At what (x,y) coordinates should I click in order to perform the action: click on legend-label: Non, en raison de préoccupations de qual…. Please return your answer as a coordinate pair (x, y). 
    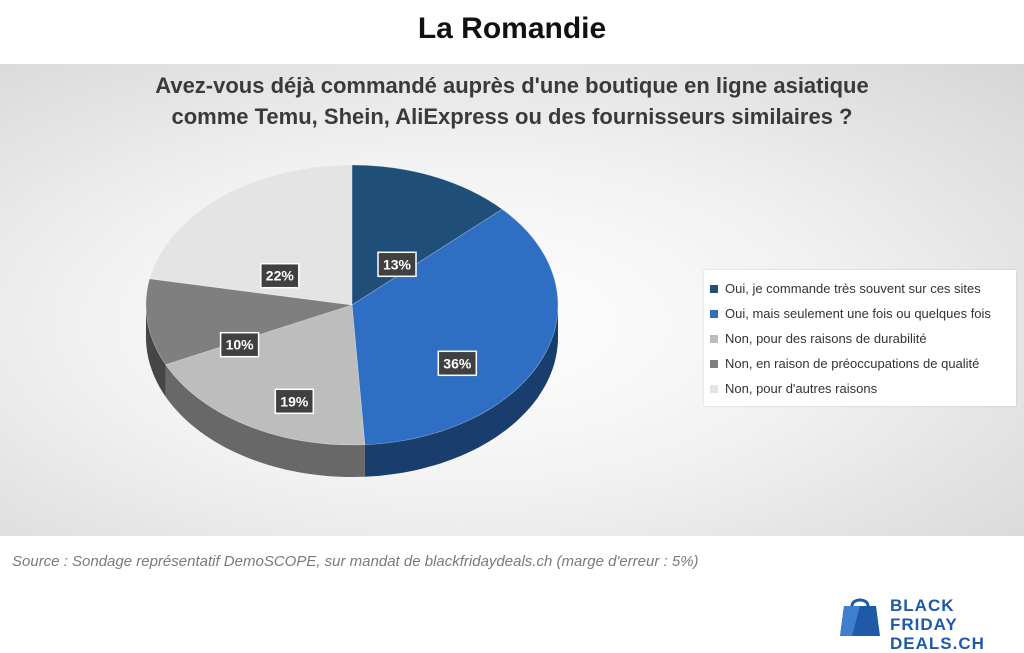
    Looking at the image, I should click on (852, 363).